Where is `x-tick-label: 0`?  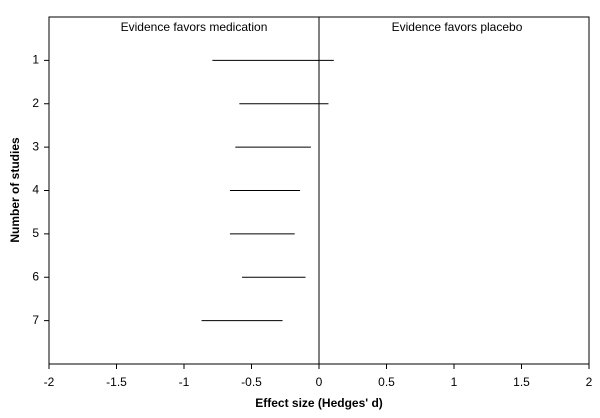 x-tick-label: 0 is located at coordinates (319, 382).